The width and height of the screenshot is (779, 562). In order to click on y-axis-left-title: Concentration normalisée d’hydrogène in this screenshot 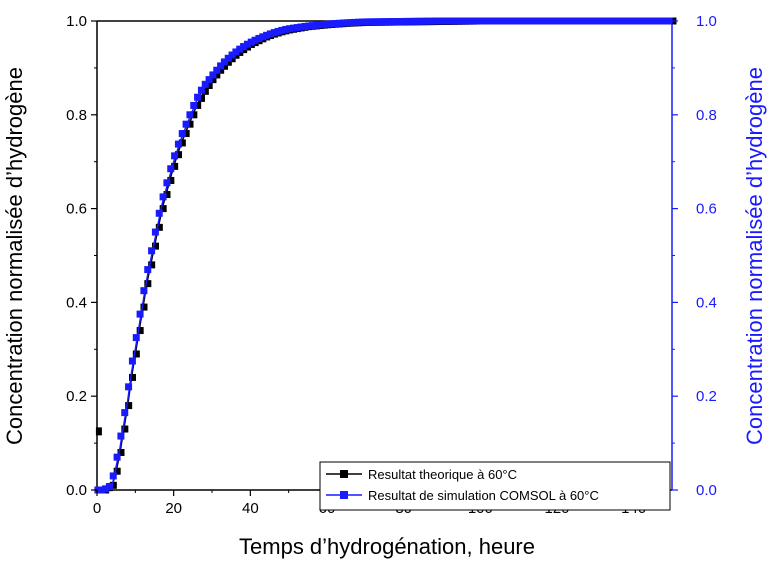, I will do `click(14, 256)`.